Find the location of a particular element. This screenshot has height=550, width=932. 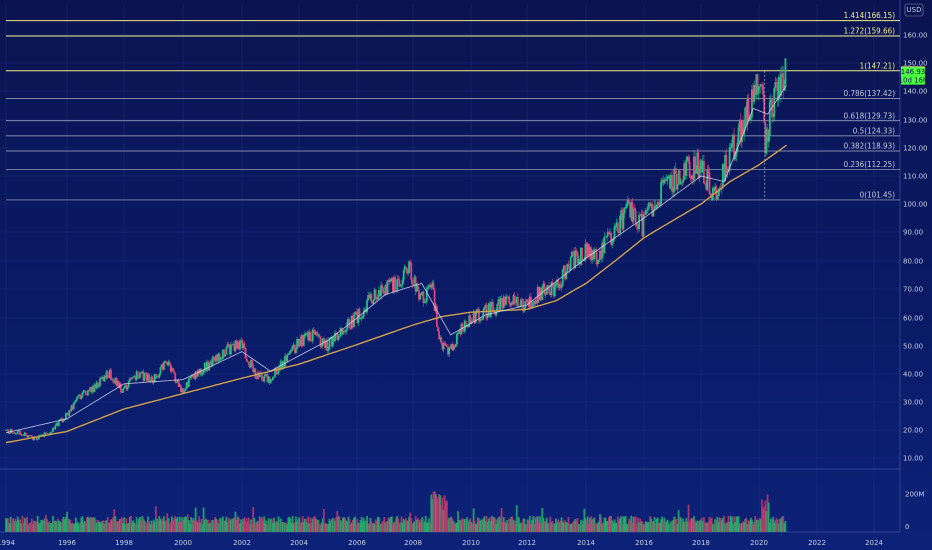

price-tag-live is located at coordinates (913, 72).